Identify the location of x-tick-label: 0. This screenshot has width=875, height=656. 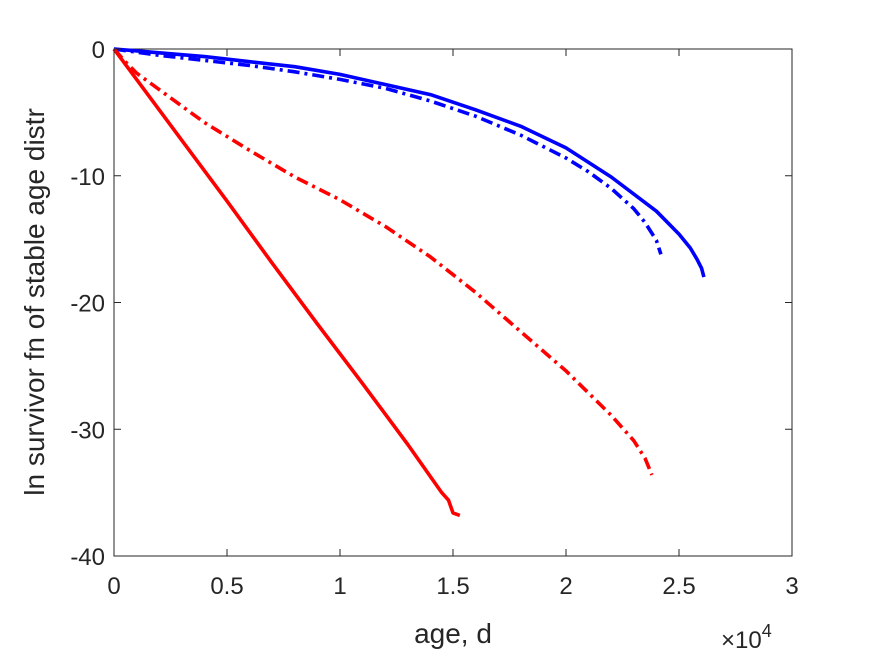
(113, 586).